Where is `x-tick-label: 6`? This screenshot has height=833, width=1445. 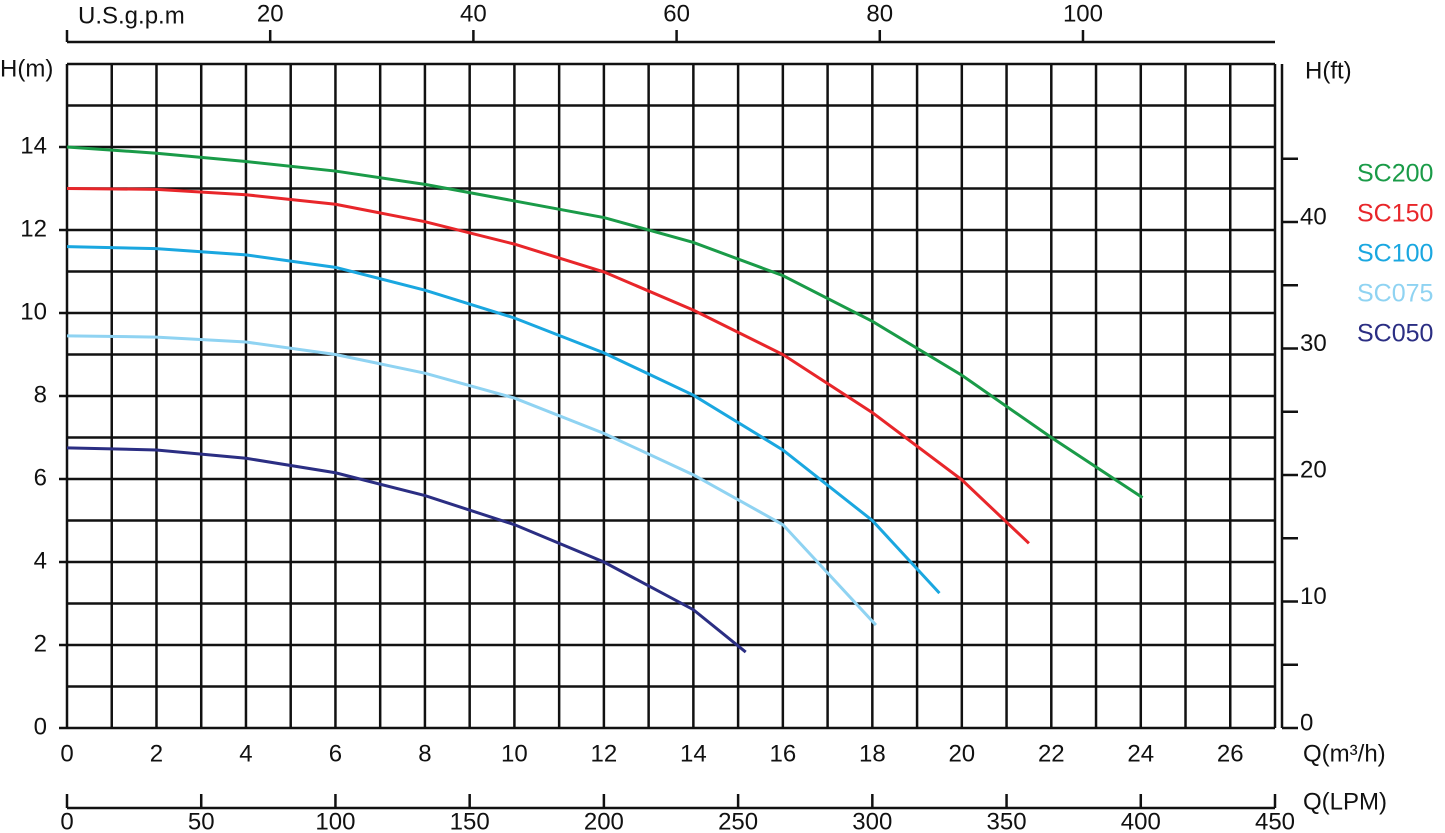 x-tick-label: 6 is located at coordinates (335, 753).